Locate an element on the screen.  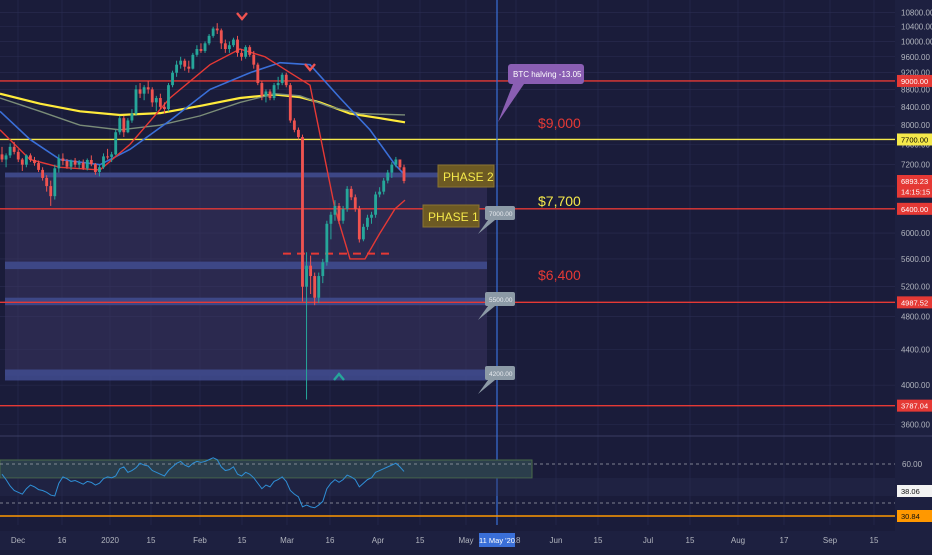
x-tick-label: 18 is located at coordinates (516, 540).